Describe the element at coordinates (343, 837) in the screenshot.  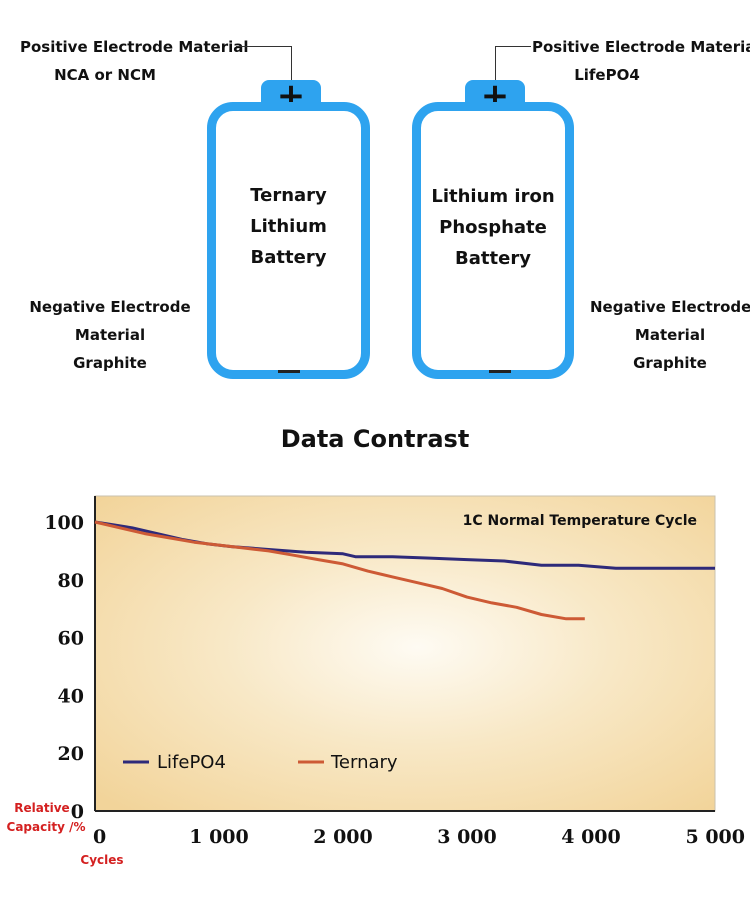
I see `x-tick-label: 2 000` at that location.